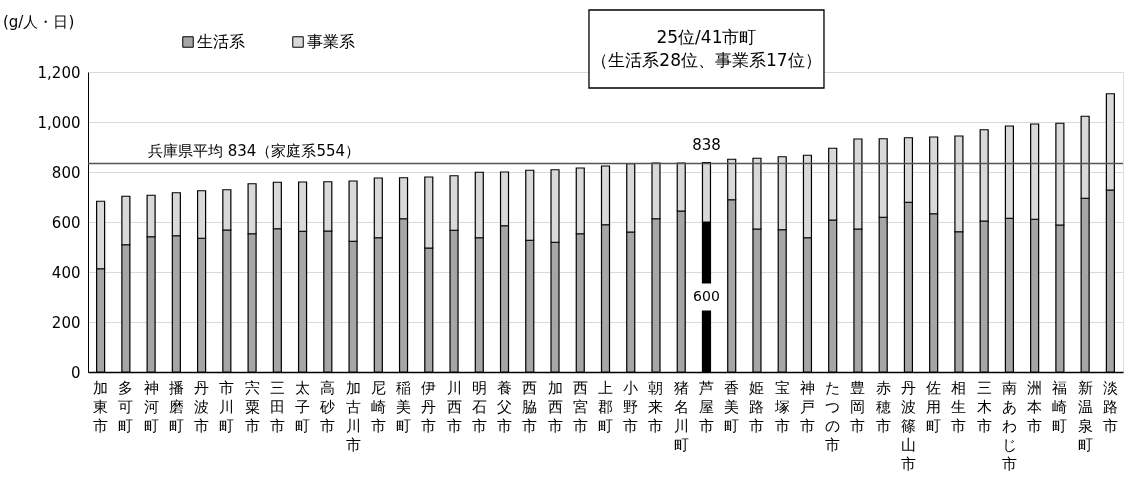  Describe the element at coordinates (934, 406) in the screenshot. I see `x-tick-label: 佐用町` at that location.